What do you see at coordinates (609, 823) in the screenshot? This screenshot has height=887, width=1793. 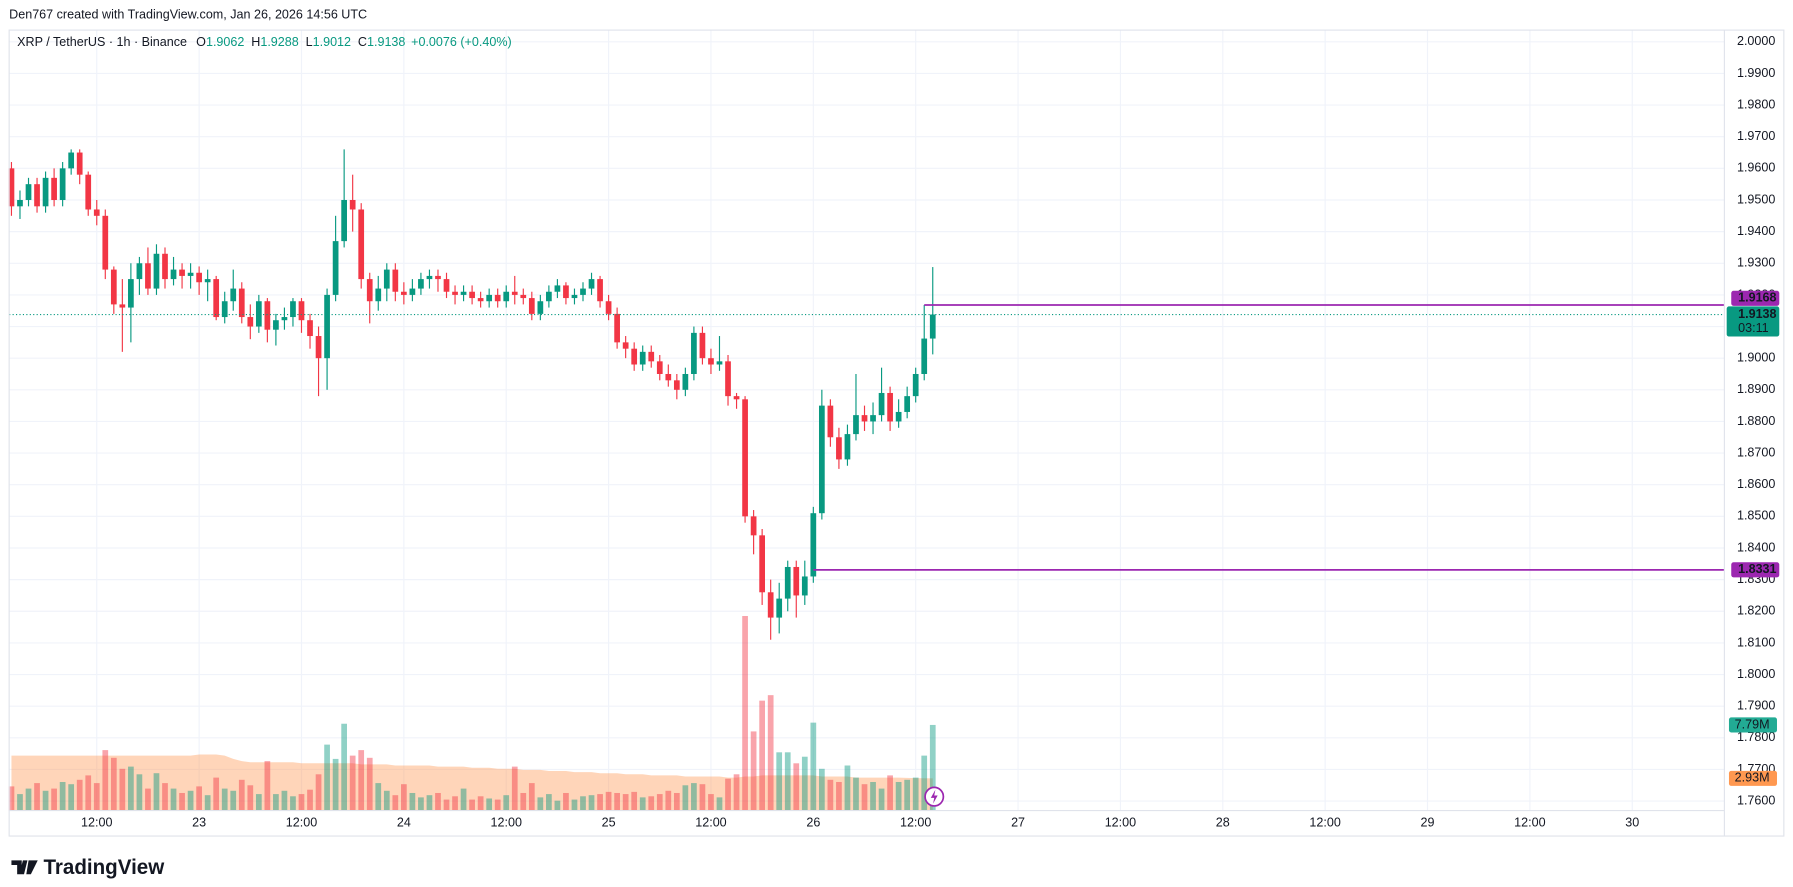 I see `x-tick-label: 25` at bounding box center [609, 823].